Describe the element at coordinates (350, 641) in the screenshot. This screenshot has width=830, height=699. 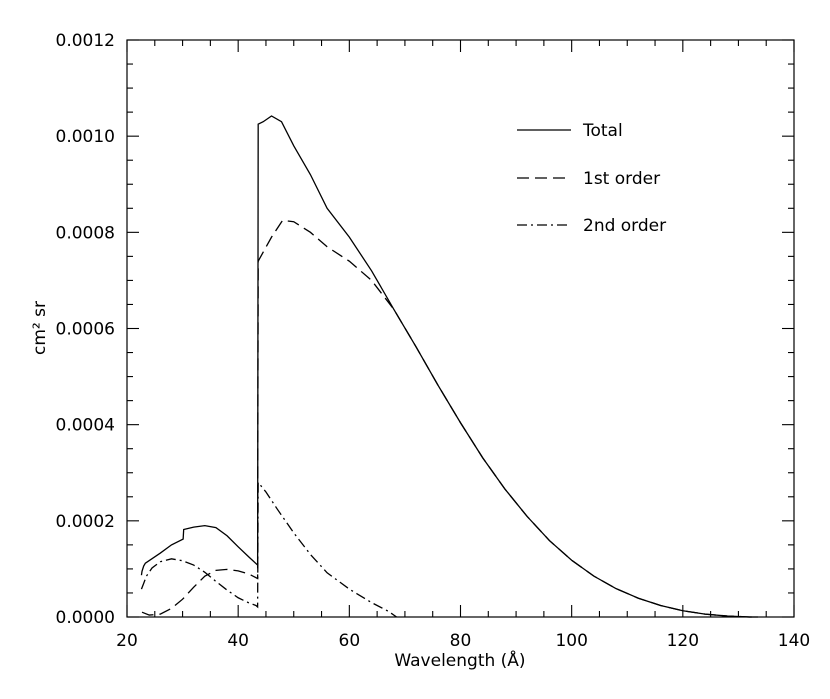
I see `x-tick-label: 60` at that location.